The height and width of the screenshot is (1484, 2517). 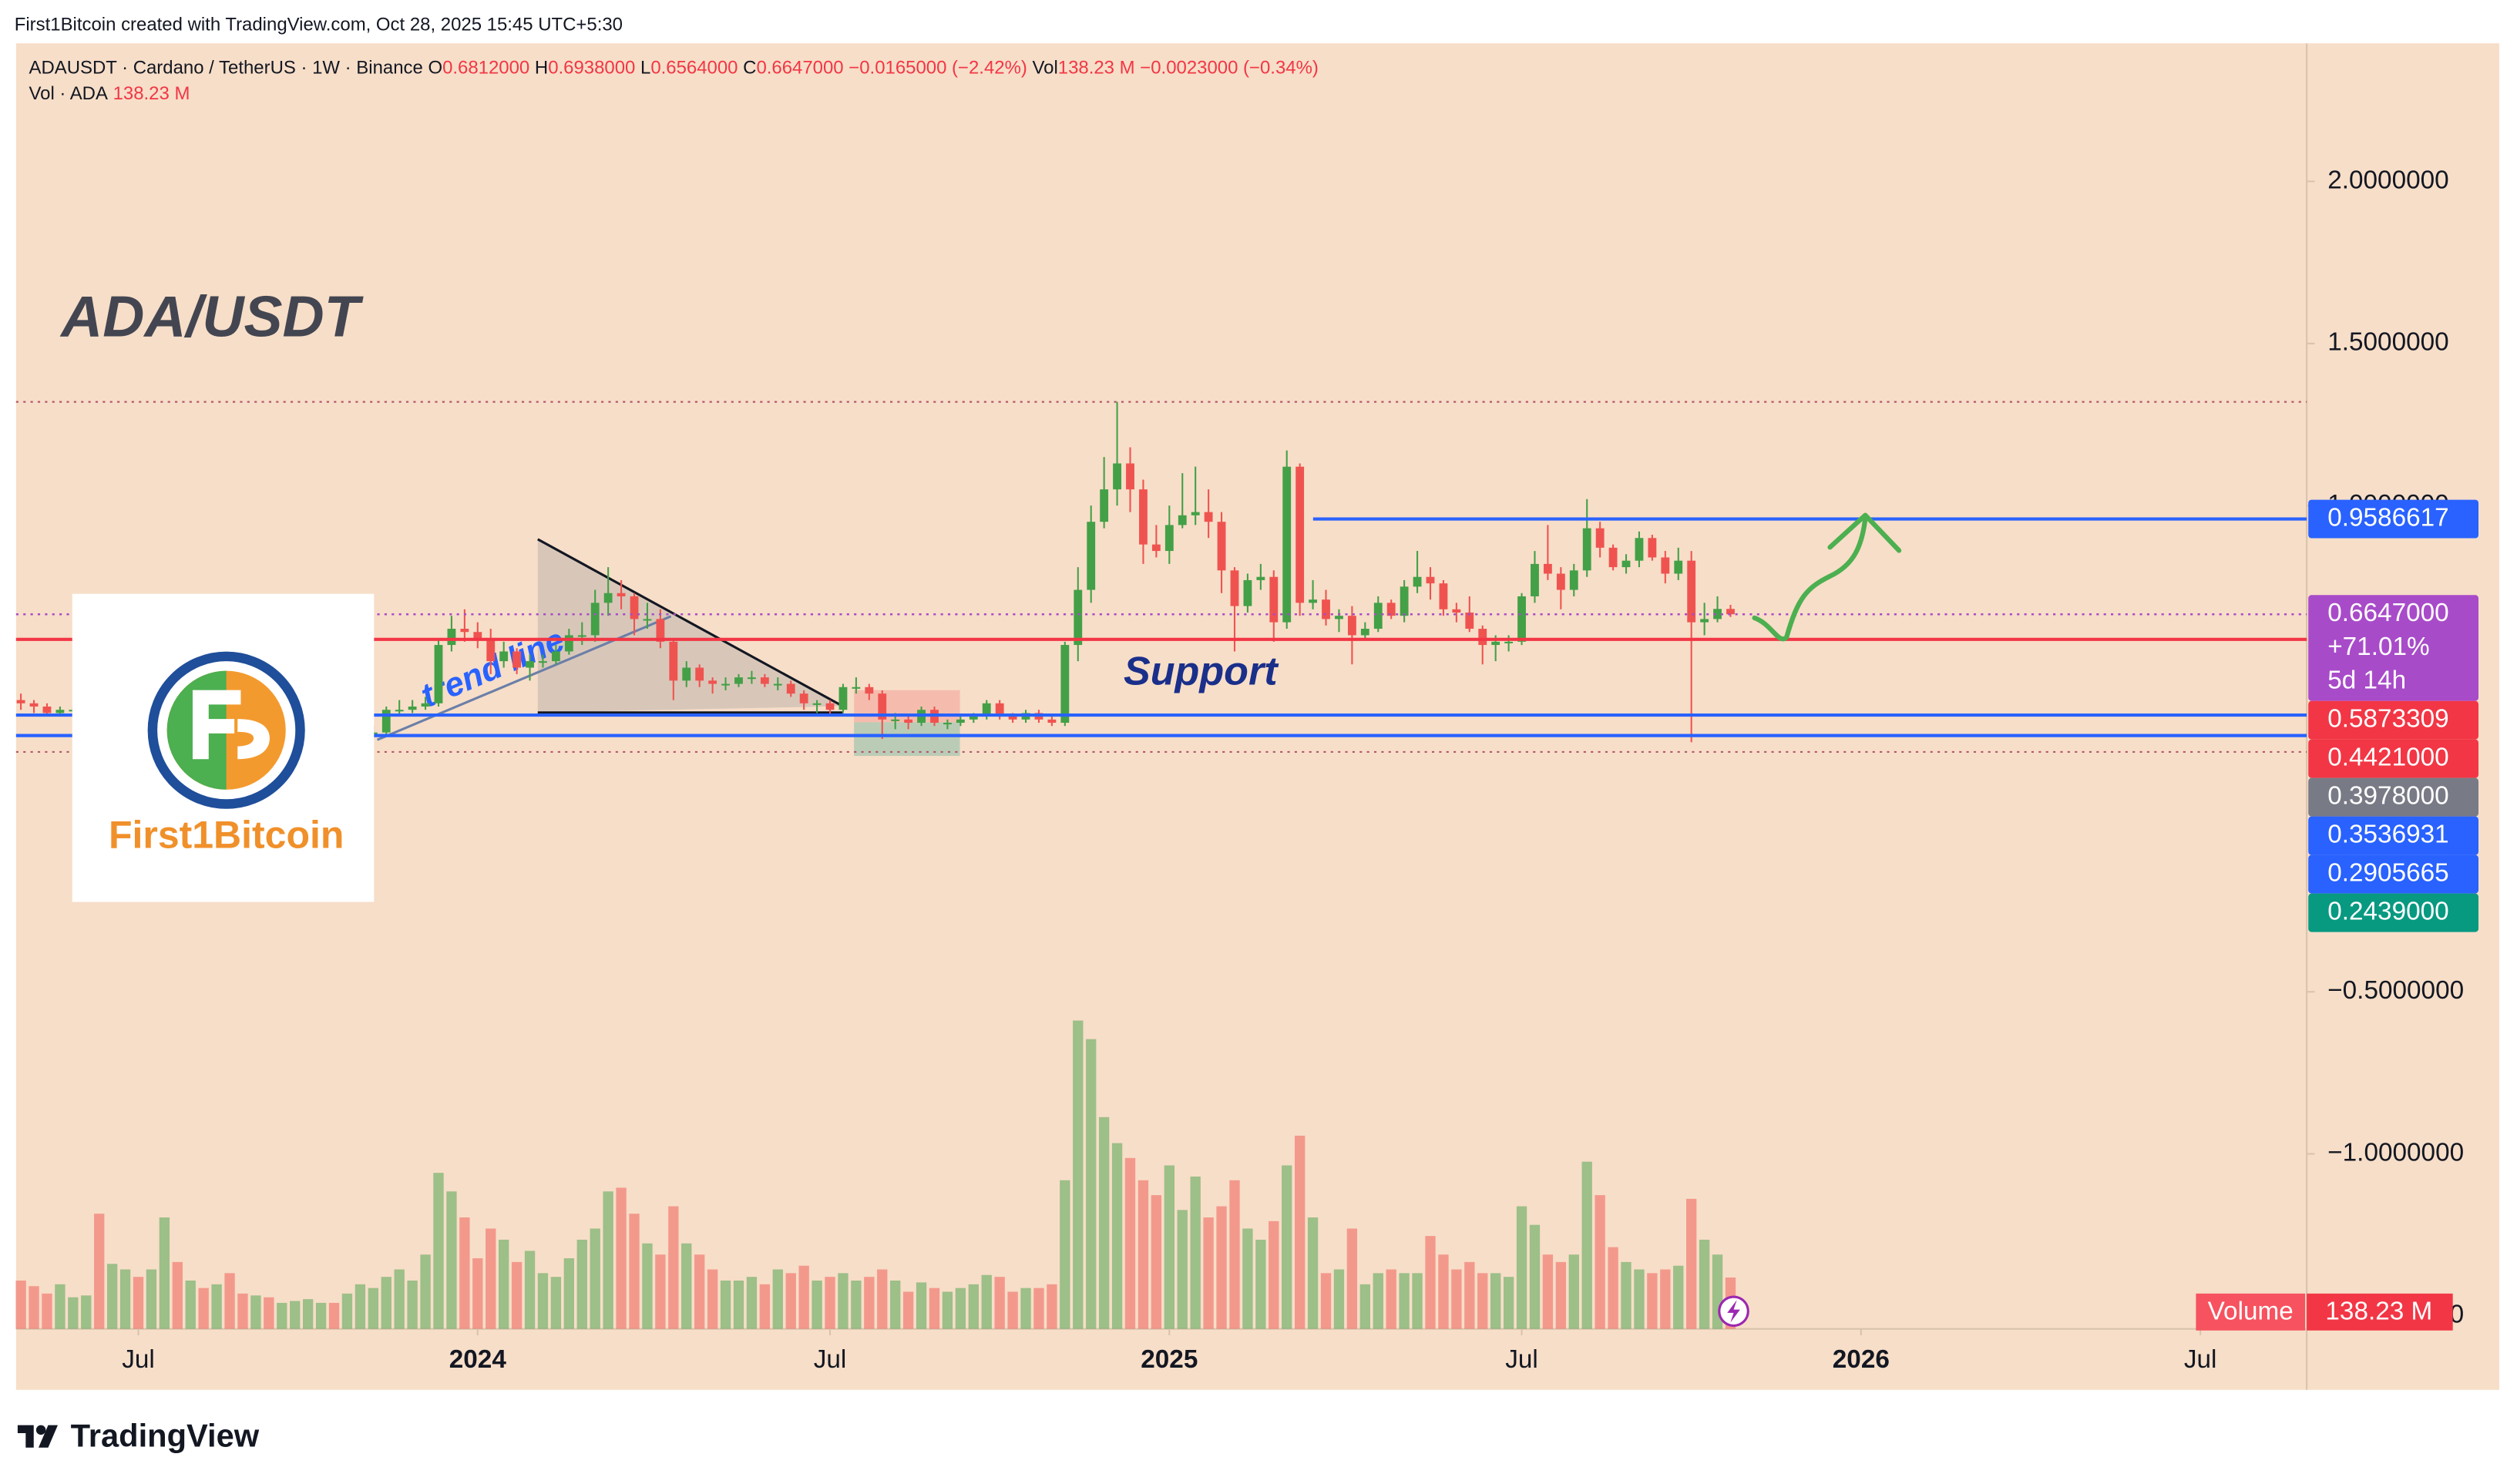 I want to click on legend-value: 0.6938000, so click(x=591, y=68).